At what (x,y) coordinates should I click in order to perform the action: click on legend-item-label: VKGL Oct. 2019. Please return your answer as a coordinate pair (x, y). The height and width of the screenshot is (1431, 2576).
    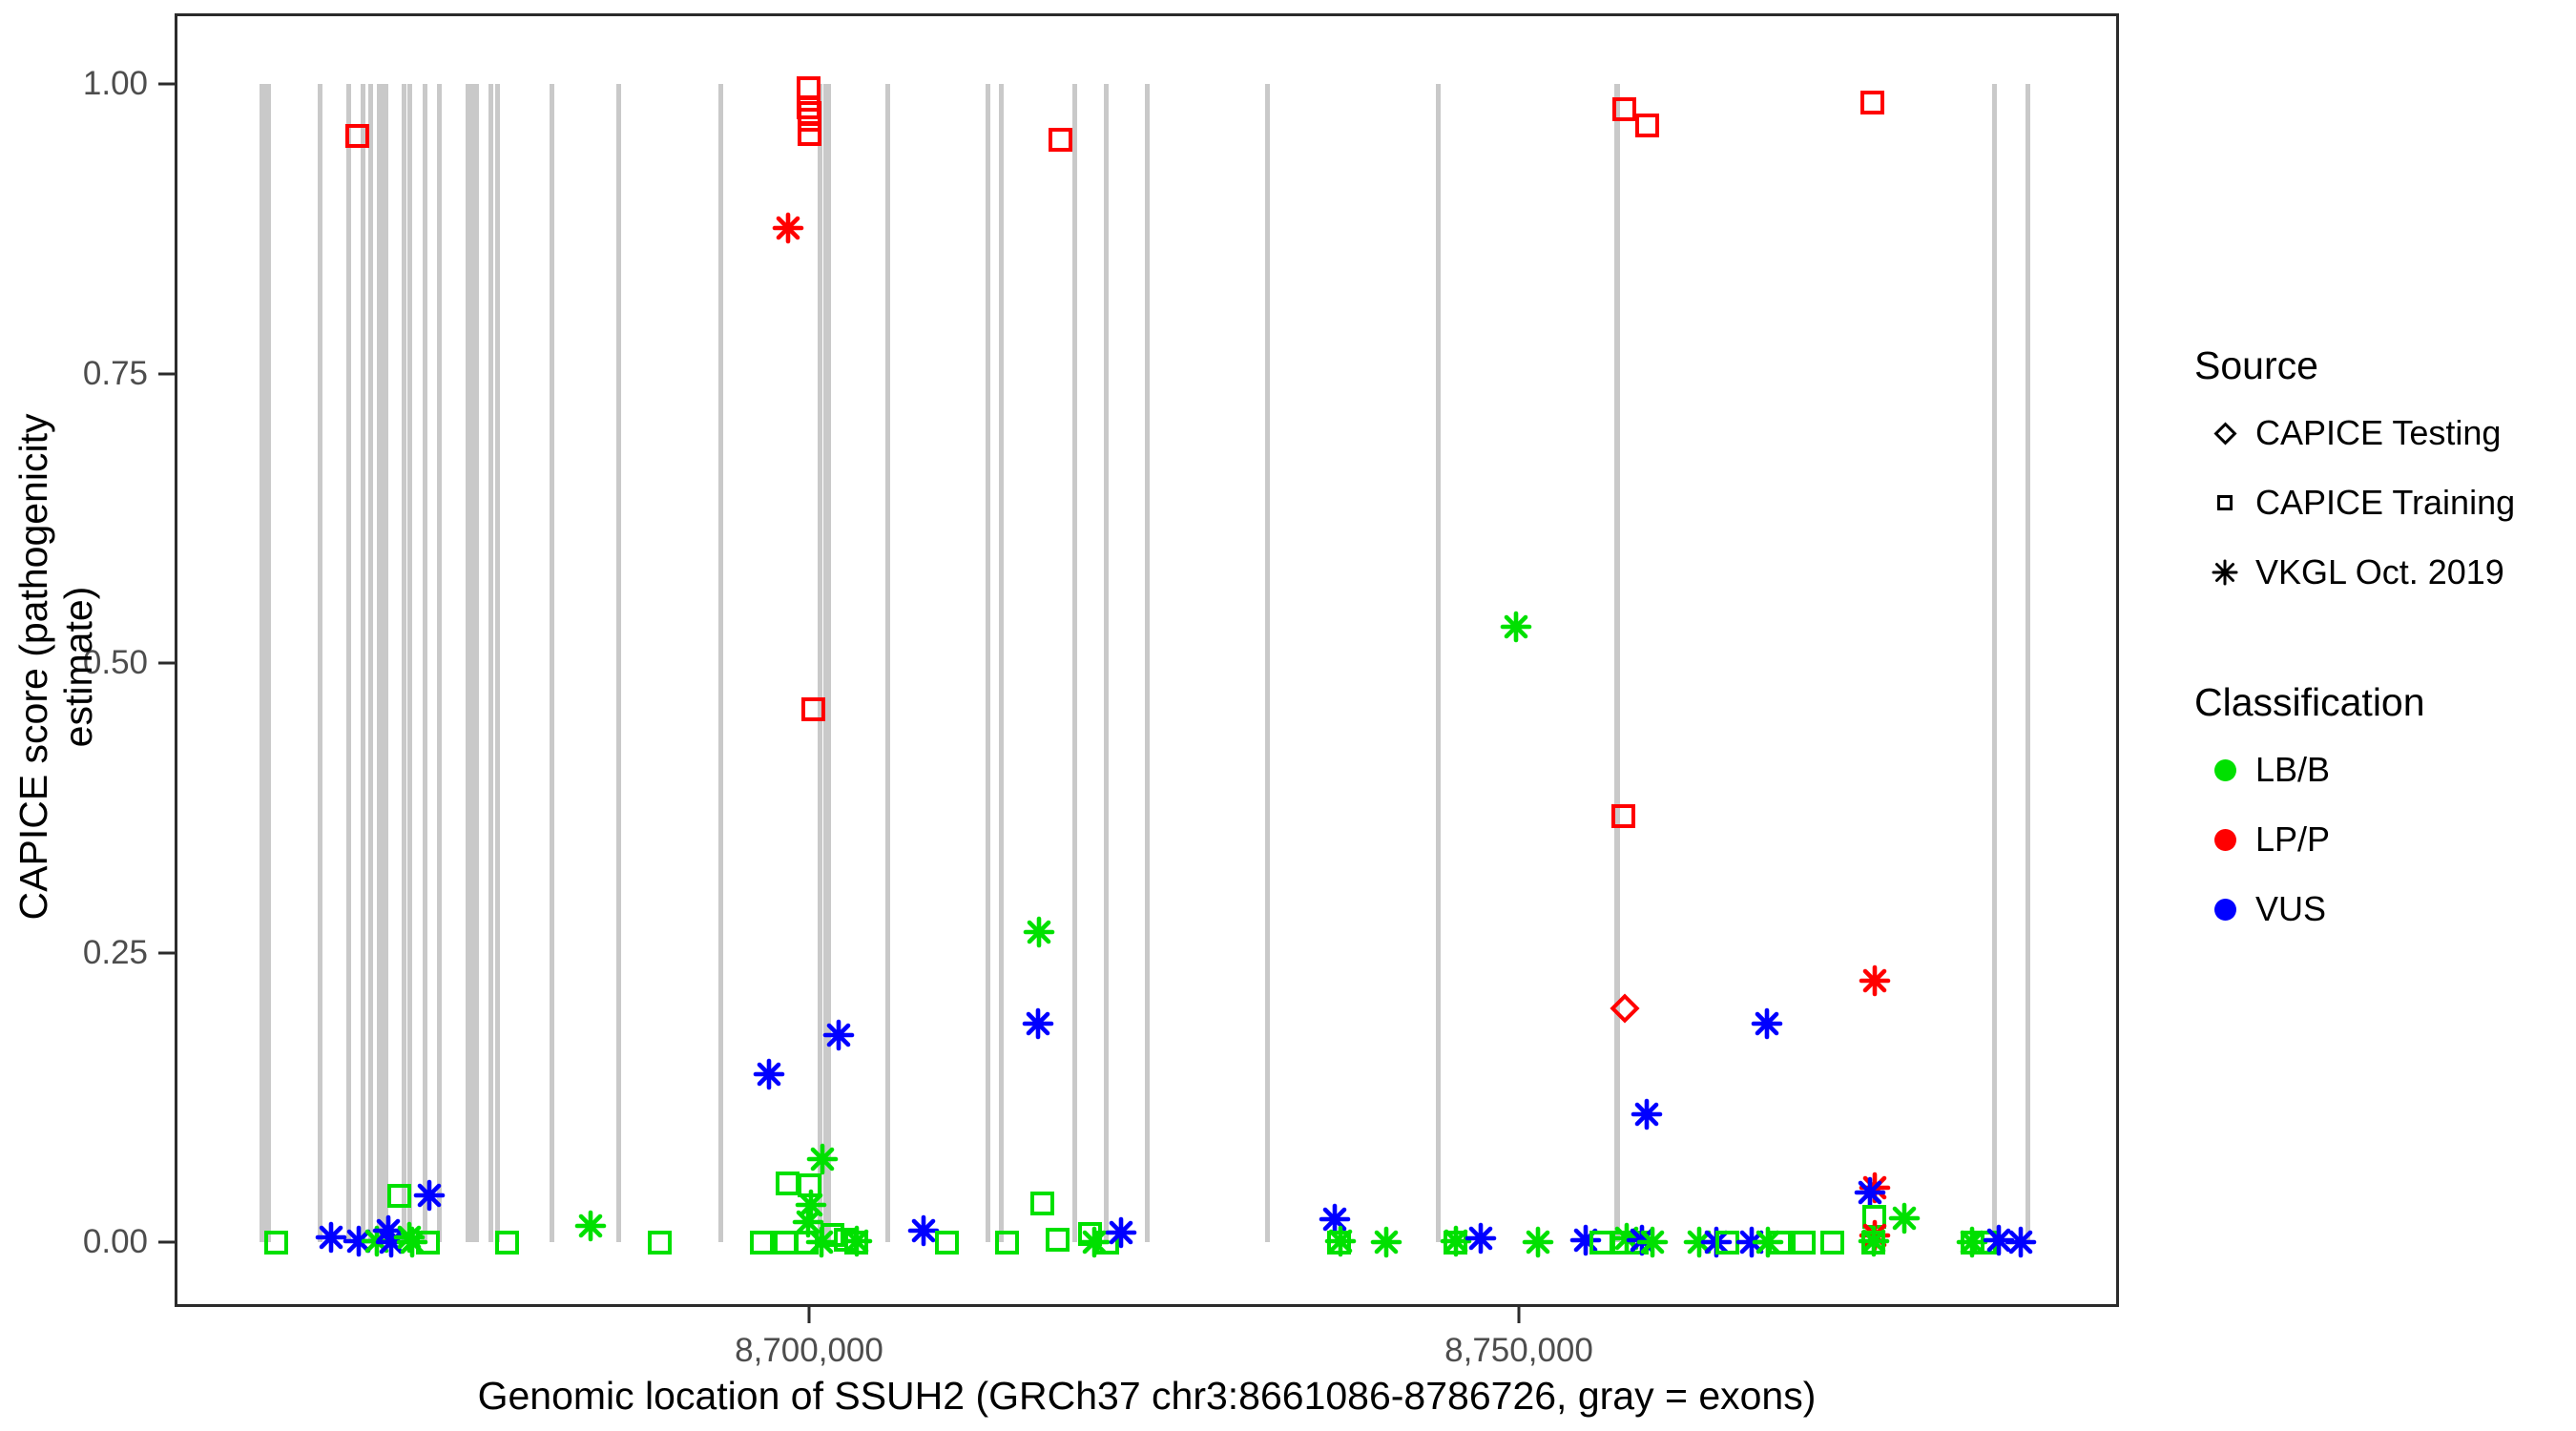
    Looking at the image, I should click on (2379, 571).